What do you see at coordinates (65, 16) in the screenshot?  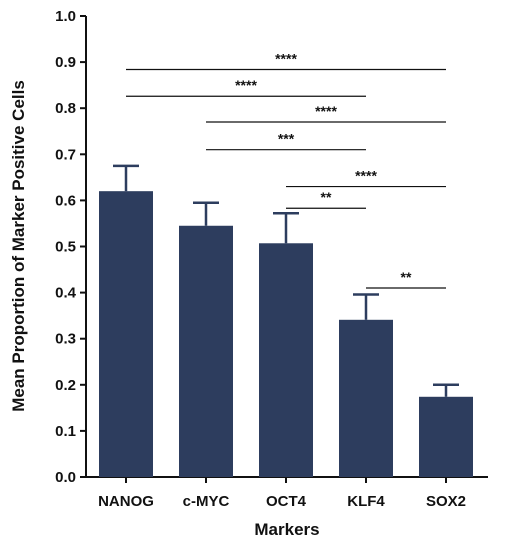 I see `y-tick-label: 1.0` at bounding box center [65, 16].